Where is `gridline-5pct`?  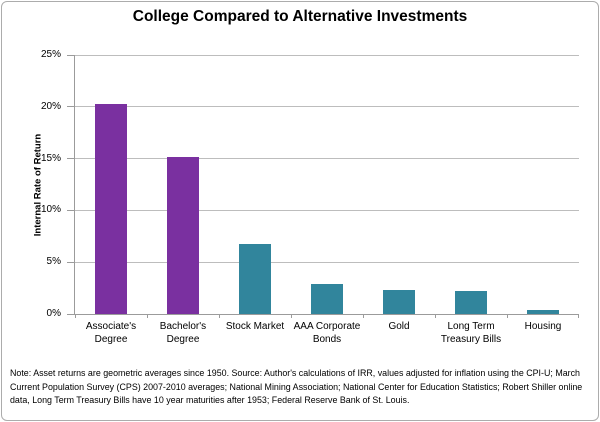
gridline-5pct is located at coordinates (327, 262).